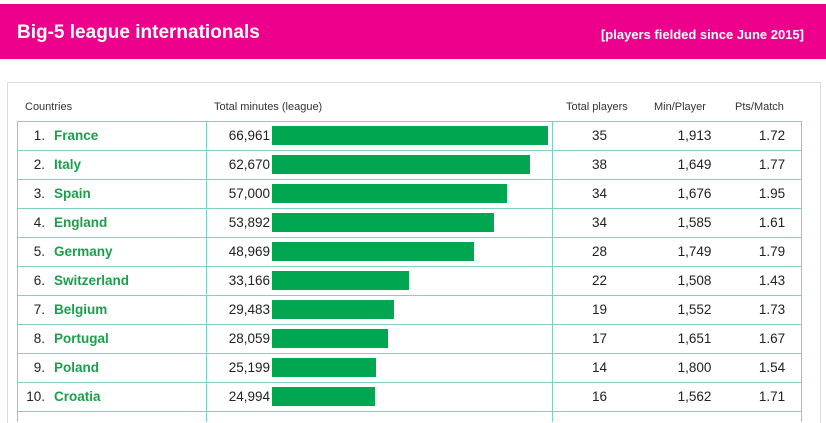 The height and width of the screenshot is (423, 826). Describe the element at coordinates (694, 222) in the screenshot. I see `min-per-player-value: 1,585` at that location.